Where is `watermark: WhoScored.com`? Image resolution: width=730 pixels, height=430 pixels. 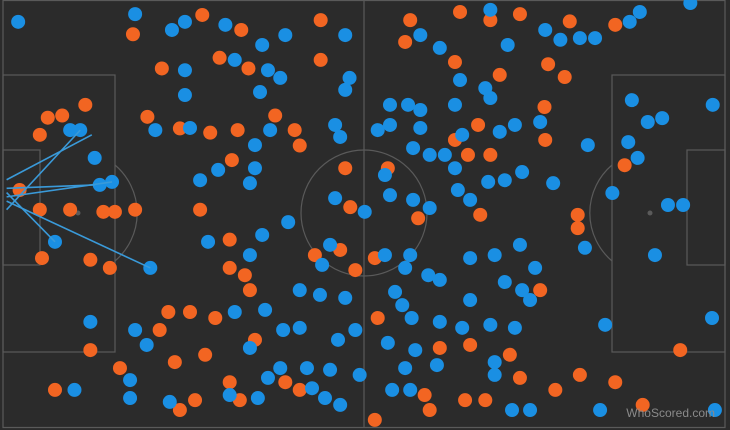 watermark: WhoScored.com is located at coordinates (670, 413).